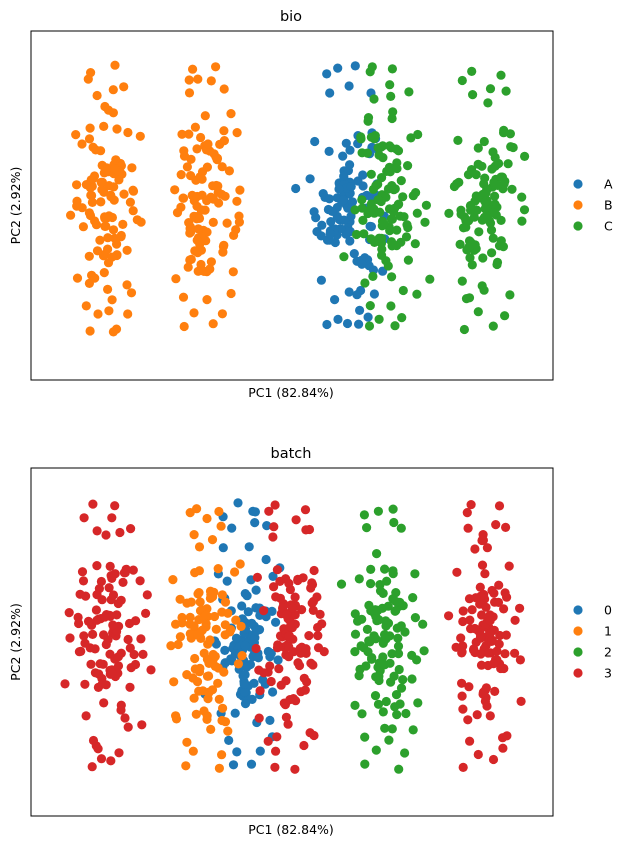 Image resolution: width=629 pixels, height=847 pixels. What do you see at coordinates (608, 652) in the screenshot?
I see `legend-label-2: 2` at bounding box center [608, 652].